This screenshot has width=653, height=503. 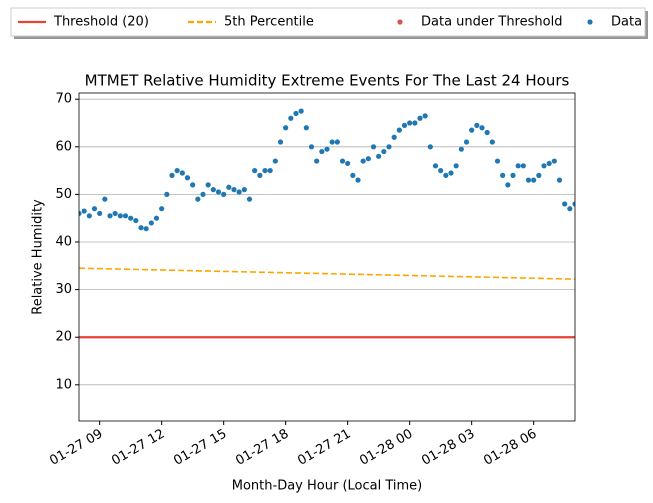 What do you see at coordinates (269, 22) in the screenshot?
I see `legend-label: 5th Percentile` at bounding box center [269, 22].